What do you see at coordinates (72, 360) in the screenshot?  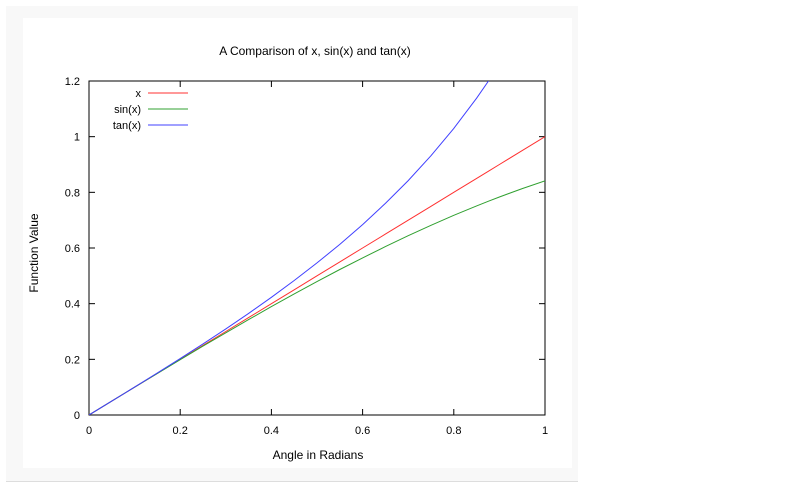 I see `y-tick-label: 0.2` at bounding box center [72, 360].